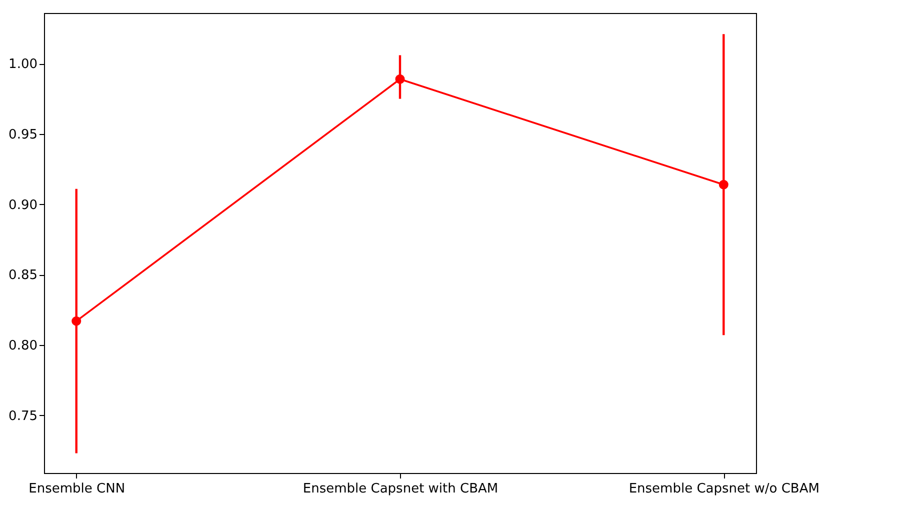 This screenshot has width=916, height=510. I want to click on y-tick-label: 0.75, so click(23, 416).